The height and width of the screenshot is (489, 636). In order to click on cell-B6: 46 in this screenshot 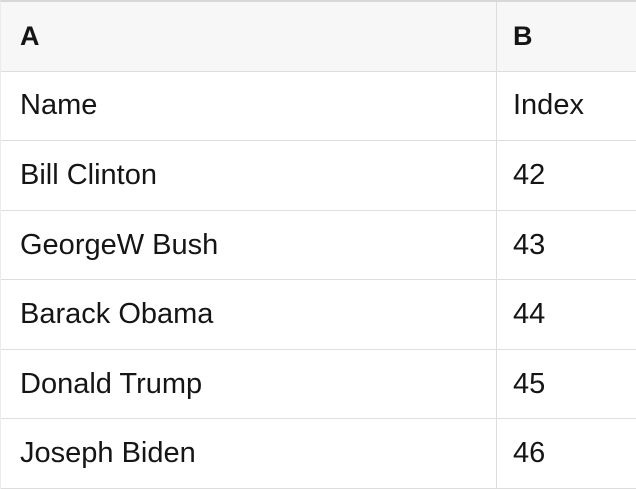, I will do `click(566, 454)`.